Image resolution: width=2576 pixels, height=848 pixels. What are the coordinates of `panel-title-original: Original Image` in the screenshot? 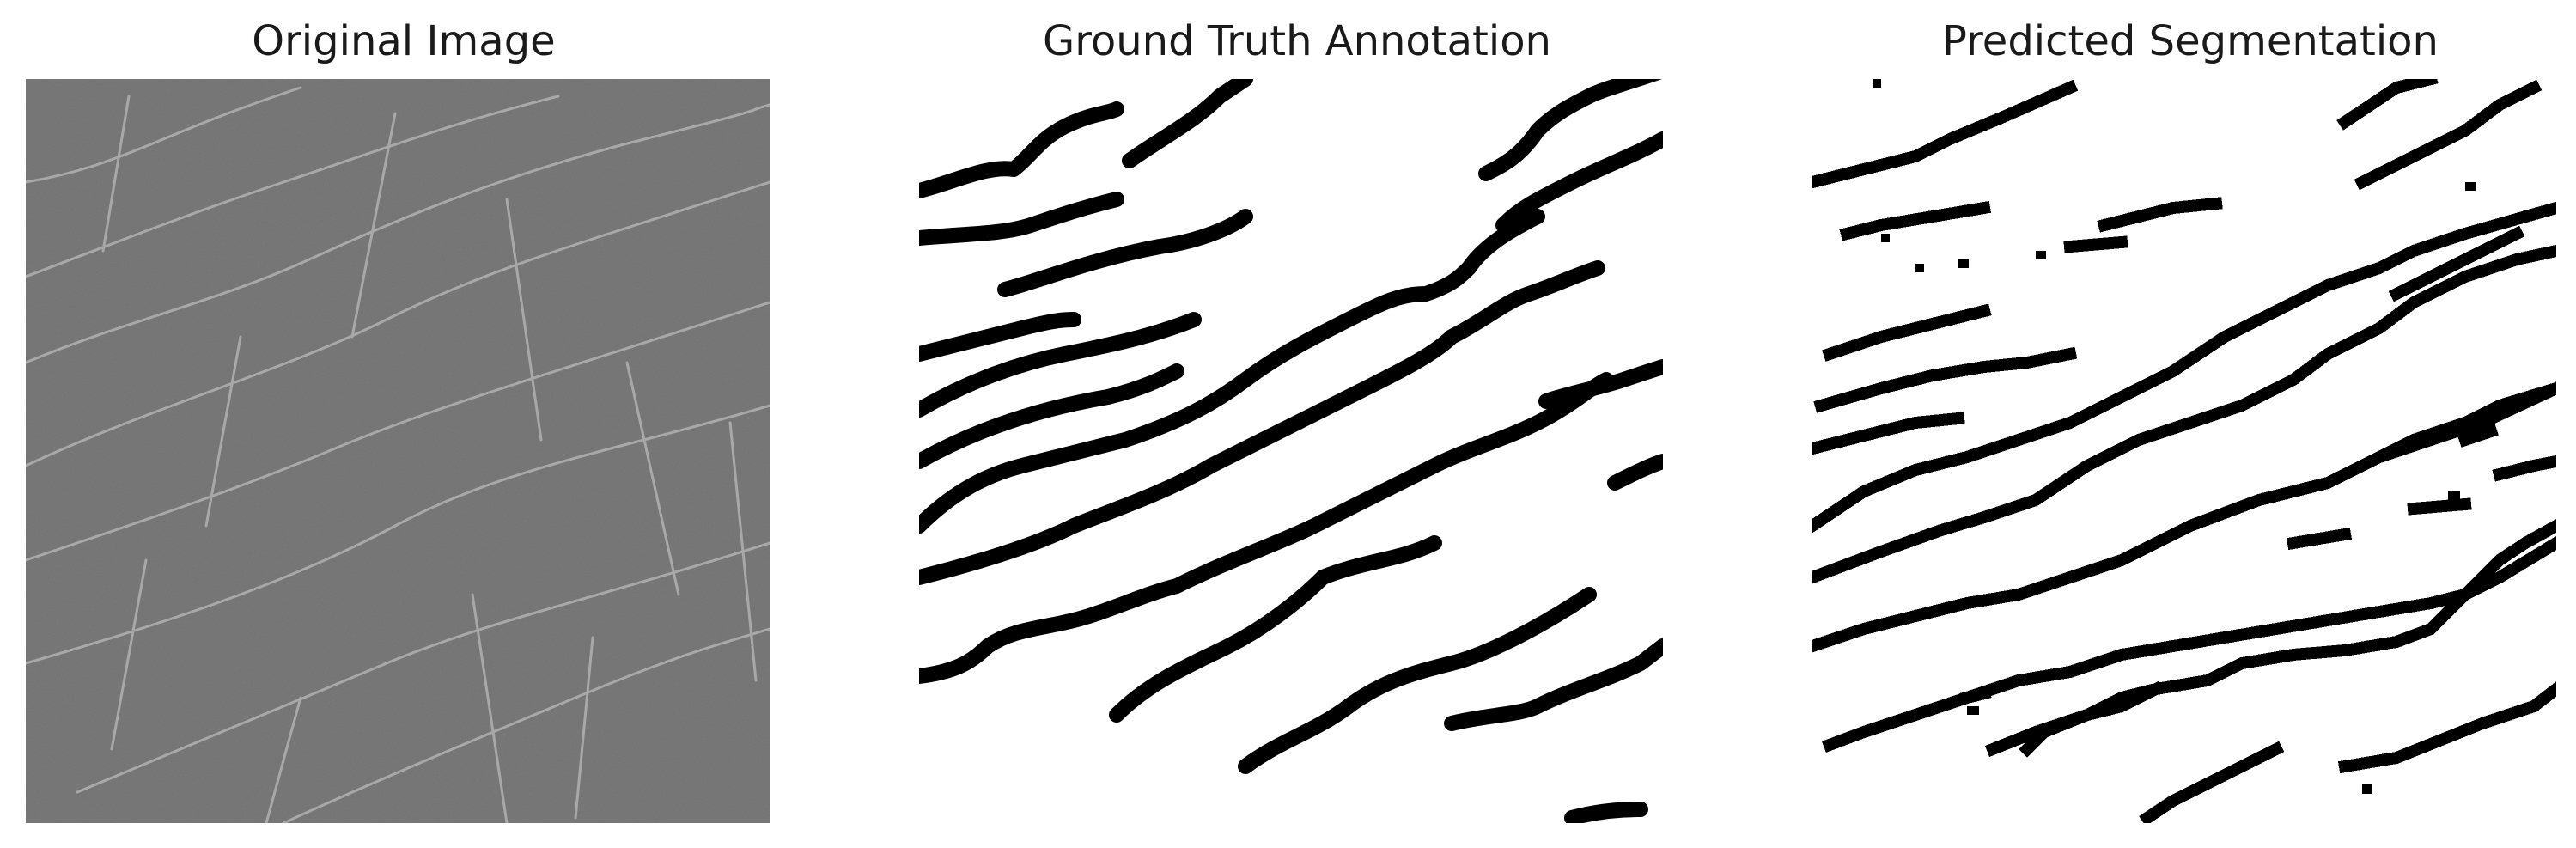 It's located at (404, 41).